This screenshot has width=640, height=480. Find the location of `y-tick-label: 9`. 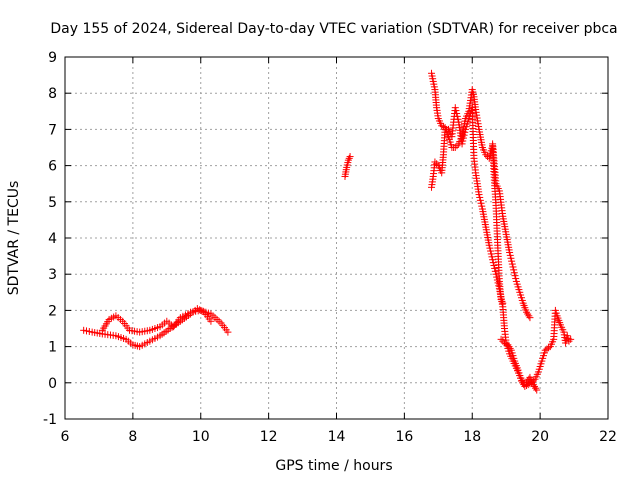

y-tick-label: 9 is located at coordinates (52, 58).